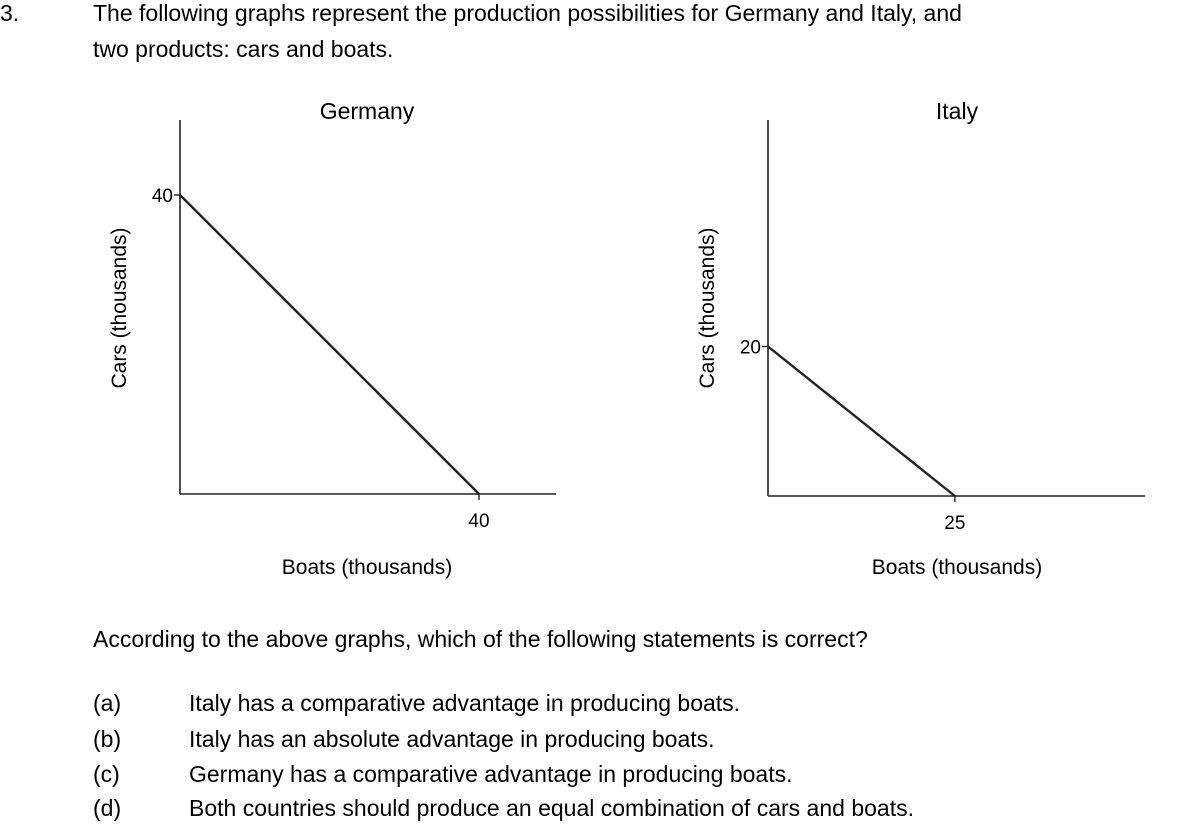 This screenshot has width=1200, height=826. Describe the element at coordinates (162, 196) in the screenshot. I see `germany-y-tick-label: 40` at that location.